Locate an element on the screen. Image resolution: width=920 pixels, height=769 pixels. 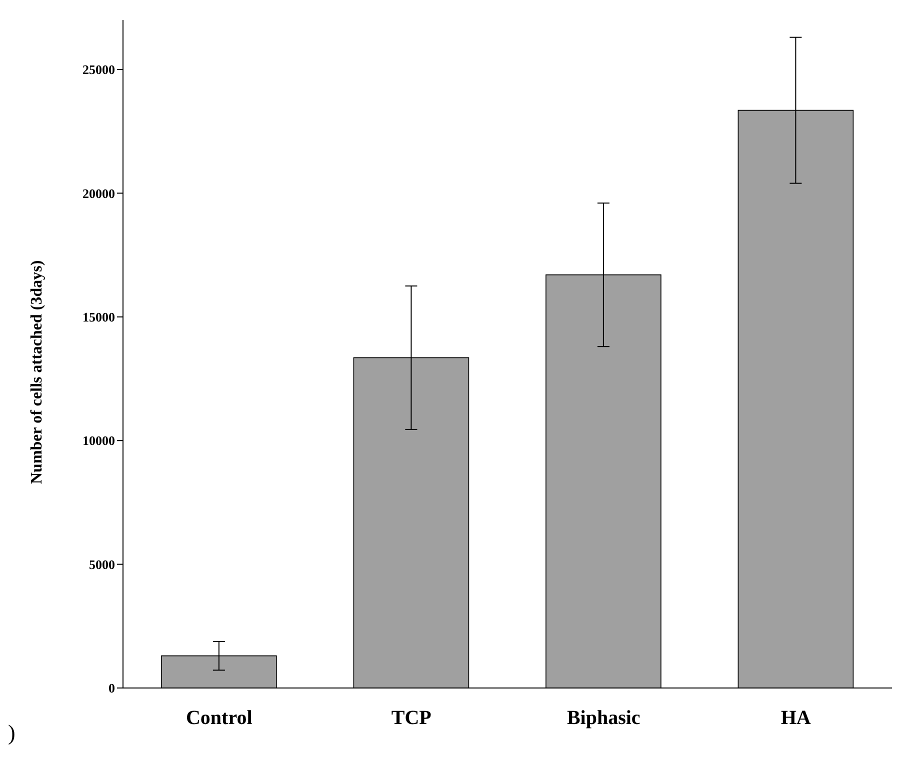
x-tick-label: Biphasic is located at coordinates (603, 718).